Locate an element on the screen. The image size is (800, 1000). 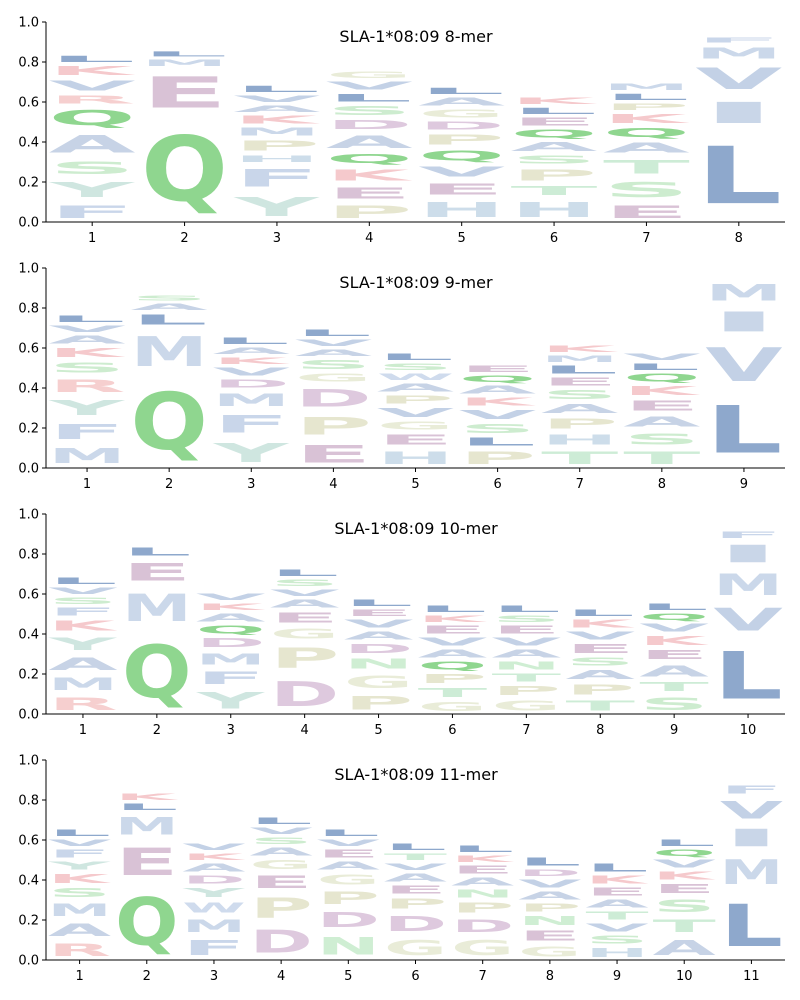
logo-letter: I is located at coordinates (743, 322).